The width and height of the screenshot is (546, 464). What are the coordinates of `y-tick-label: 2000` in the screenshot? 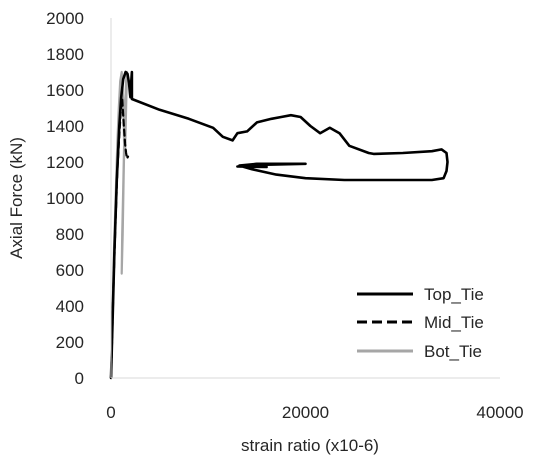 It's located at (65, 18).